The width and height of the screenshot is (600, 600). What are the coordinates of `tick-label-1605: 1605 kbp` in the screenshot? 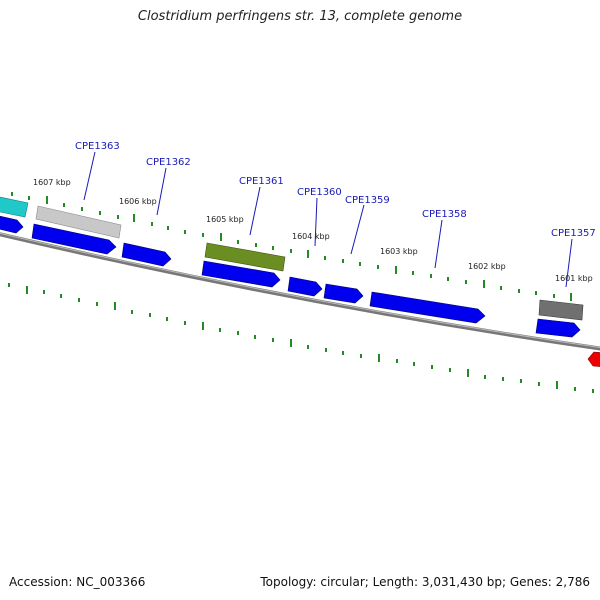 It's located at (225, 219).